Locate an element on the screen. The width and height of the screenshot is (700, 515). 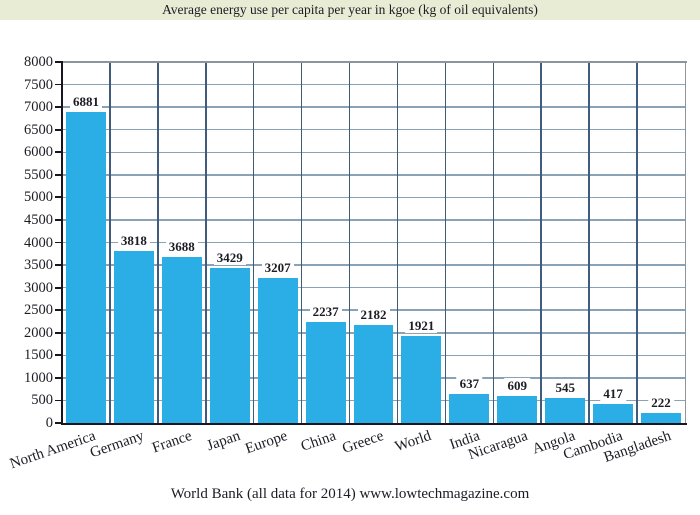
x-tick-label-world: World is located at coordinates (413, 442).